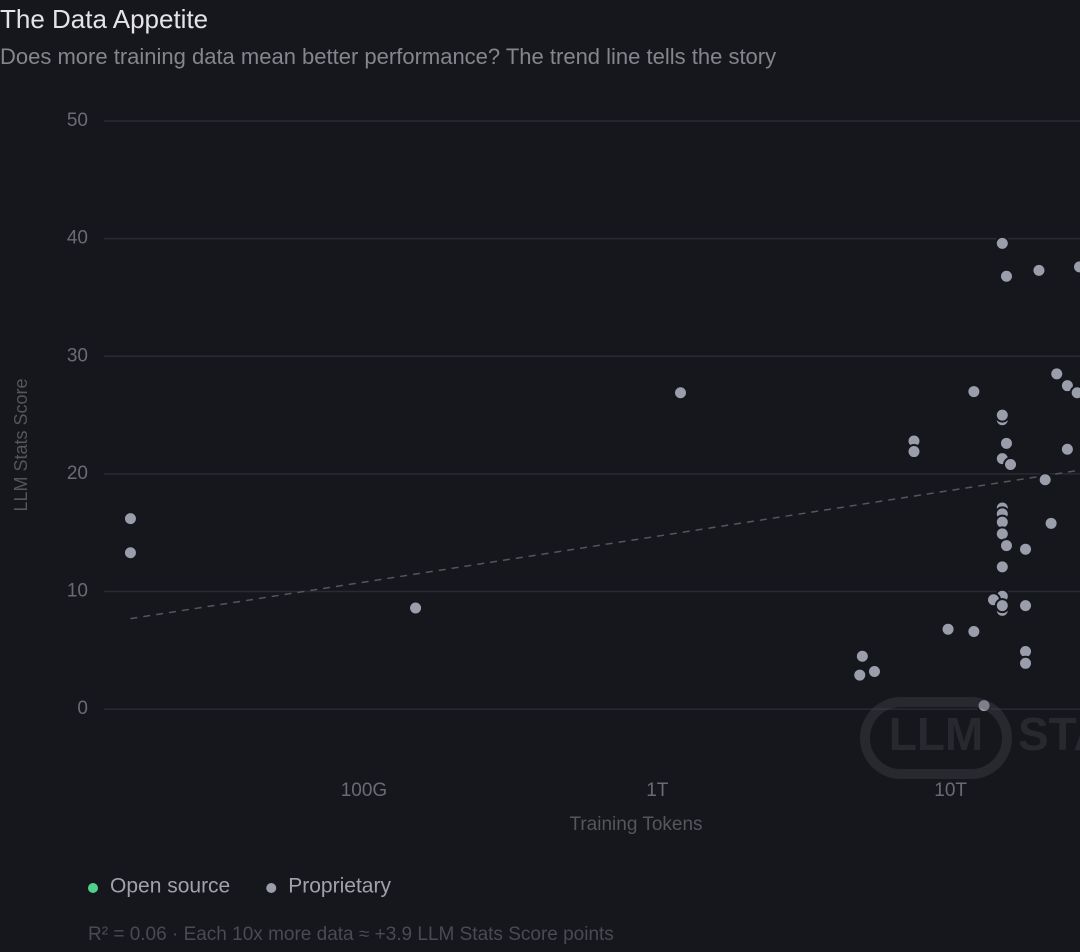 This screenshot has width=1080, height=952. Describe the element at coordinates (104, 19) in the screenshot. I see `chart-title: The Data Appetite` at that location.